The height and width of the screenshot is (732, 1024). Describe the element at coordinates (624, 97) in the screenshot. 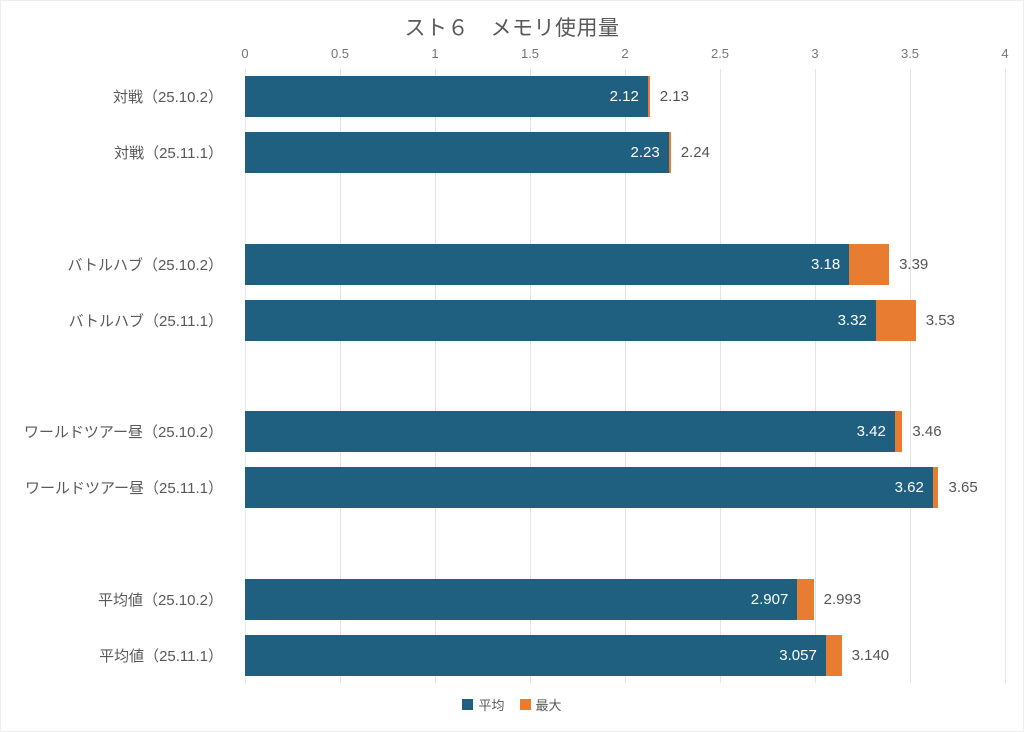

I see `avg-value-label: 2.12` at that location.